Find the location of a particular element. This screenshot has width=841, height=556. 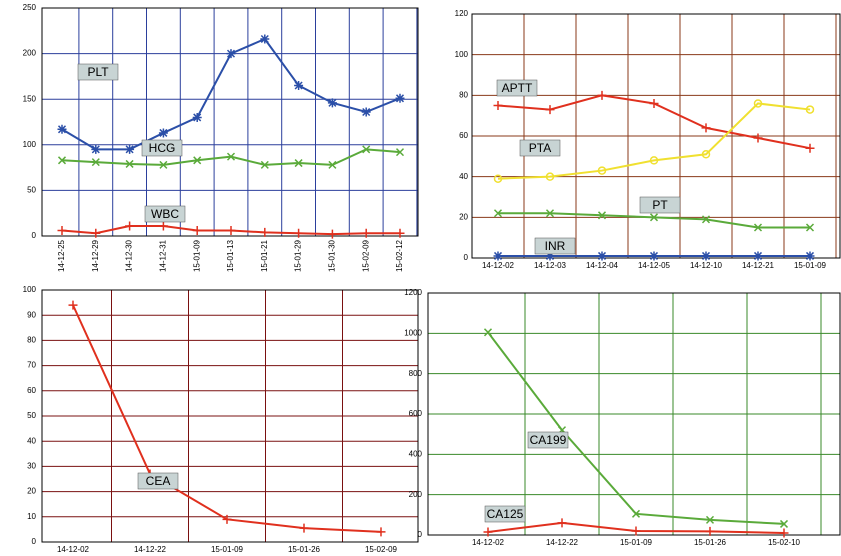

x-tick-label: 14-12-30 is located at coordinates (129, 255).